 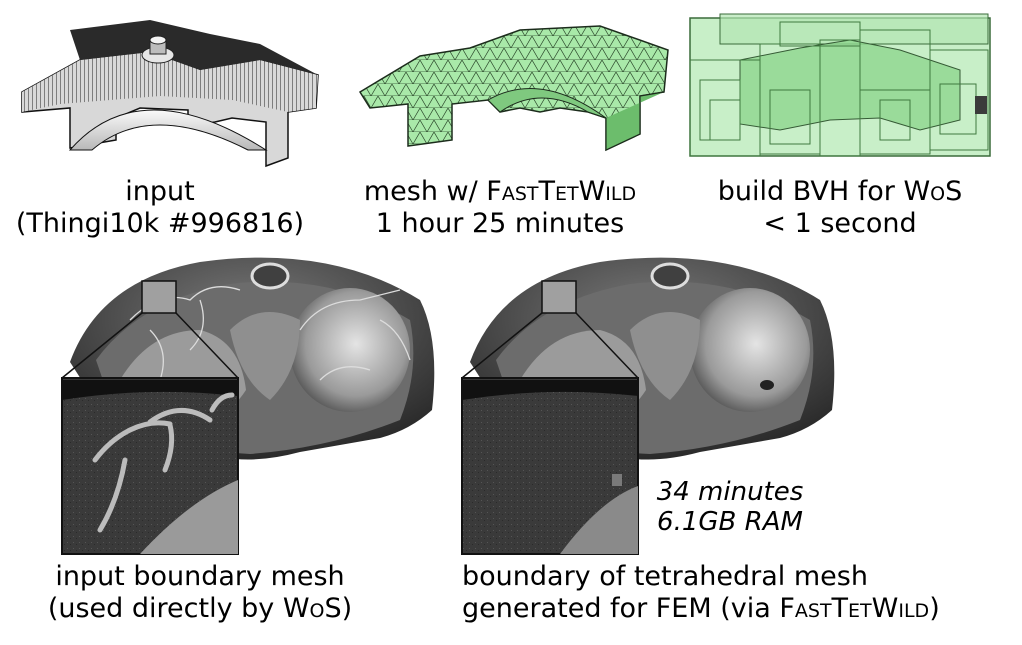 What do you see at coordinates (561, 191) in the screenshot?
I see `caption-mesh-tool: FastTetWild` at bounding box center [561, 191].